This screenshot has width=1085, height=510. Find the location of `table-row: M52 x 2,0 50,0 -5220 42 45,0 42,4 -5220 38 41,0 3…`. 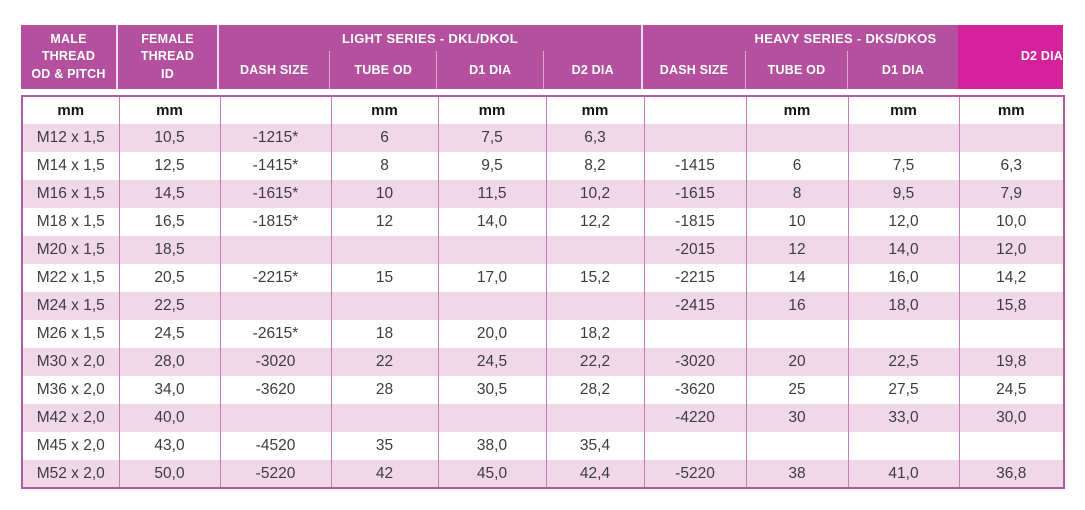

table-row: M52 x 2,0 50,0 -5220 42 45,0 42,4 -5220 38 41,0 3… is located at coordinates (543, 474).